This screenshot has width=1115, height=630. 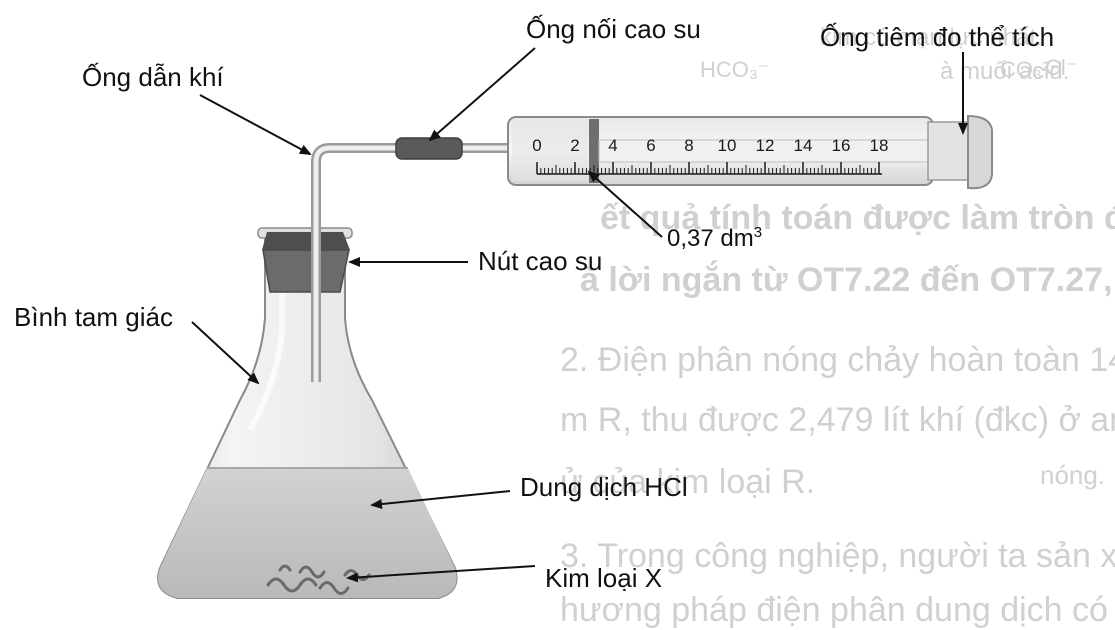 What do you see at coordinates (482, 94) in the screenshot?
I see `arrow-connector` at bounding box center [482, 94].